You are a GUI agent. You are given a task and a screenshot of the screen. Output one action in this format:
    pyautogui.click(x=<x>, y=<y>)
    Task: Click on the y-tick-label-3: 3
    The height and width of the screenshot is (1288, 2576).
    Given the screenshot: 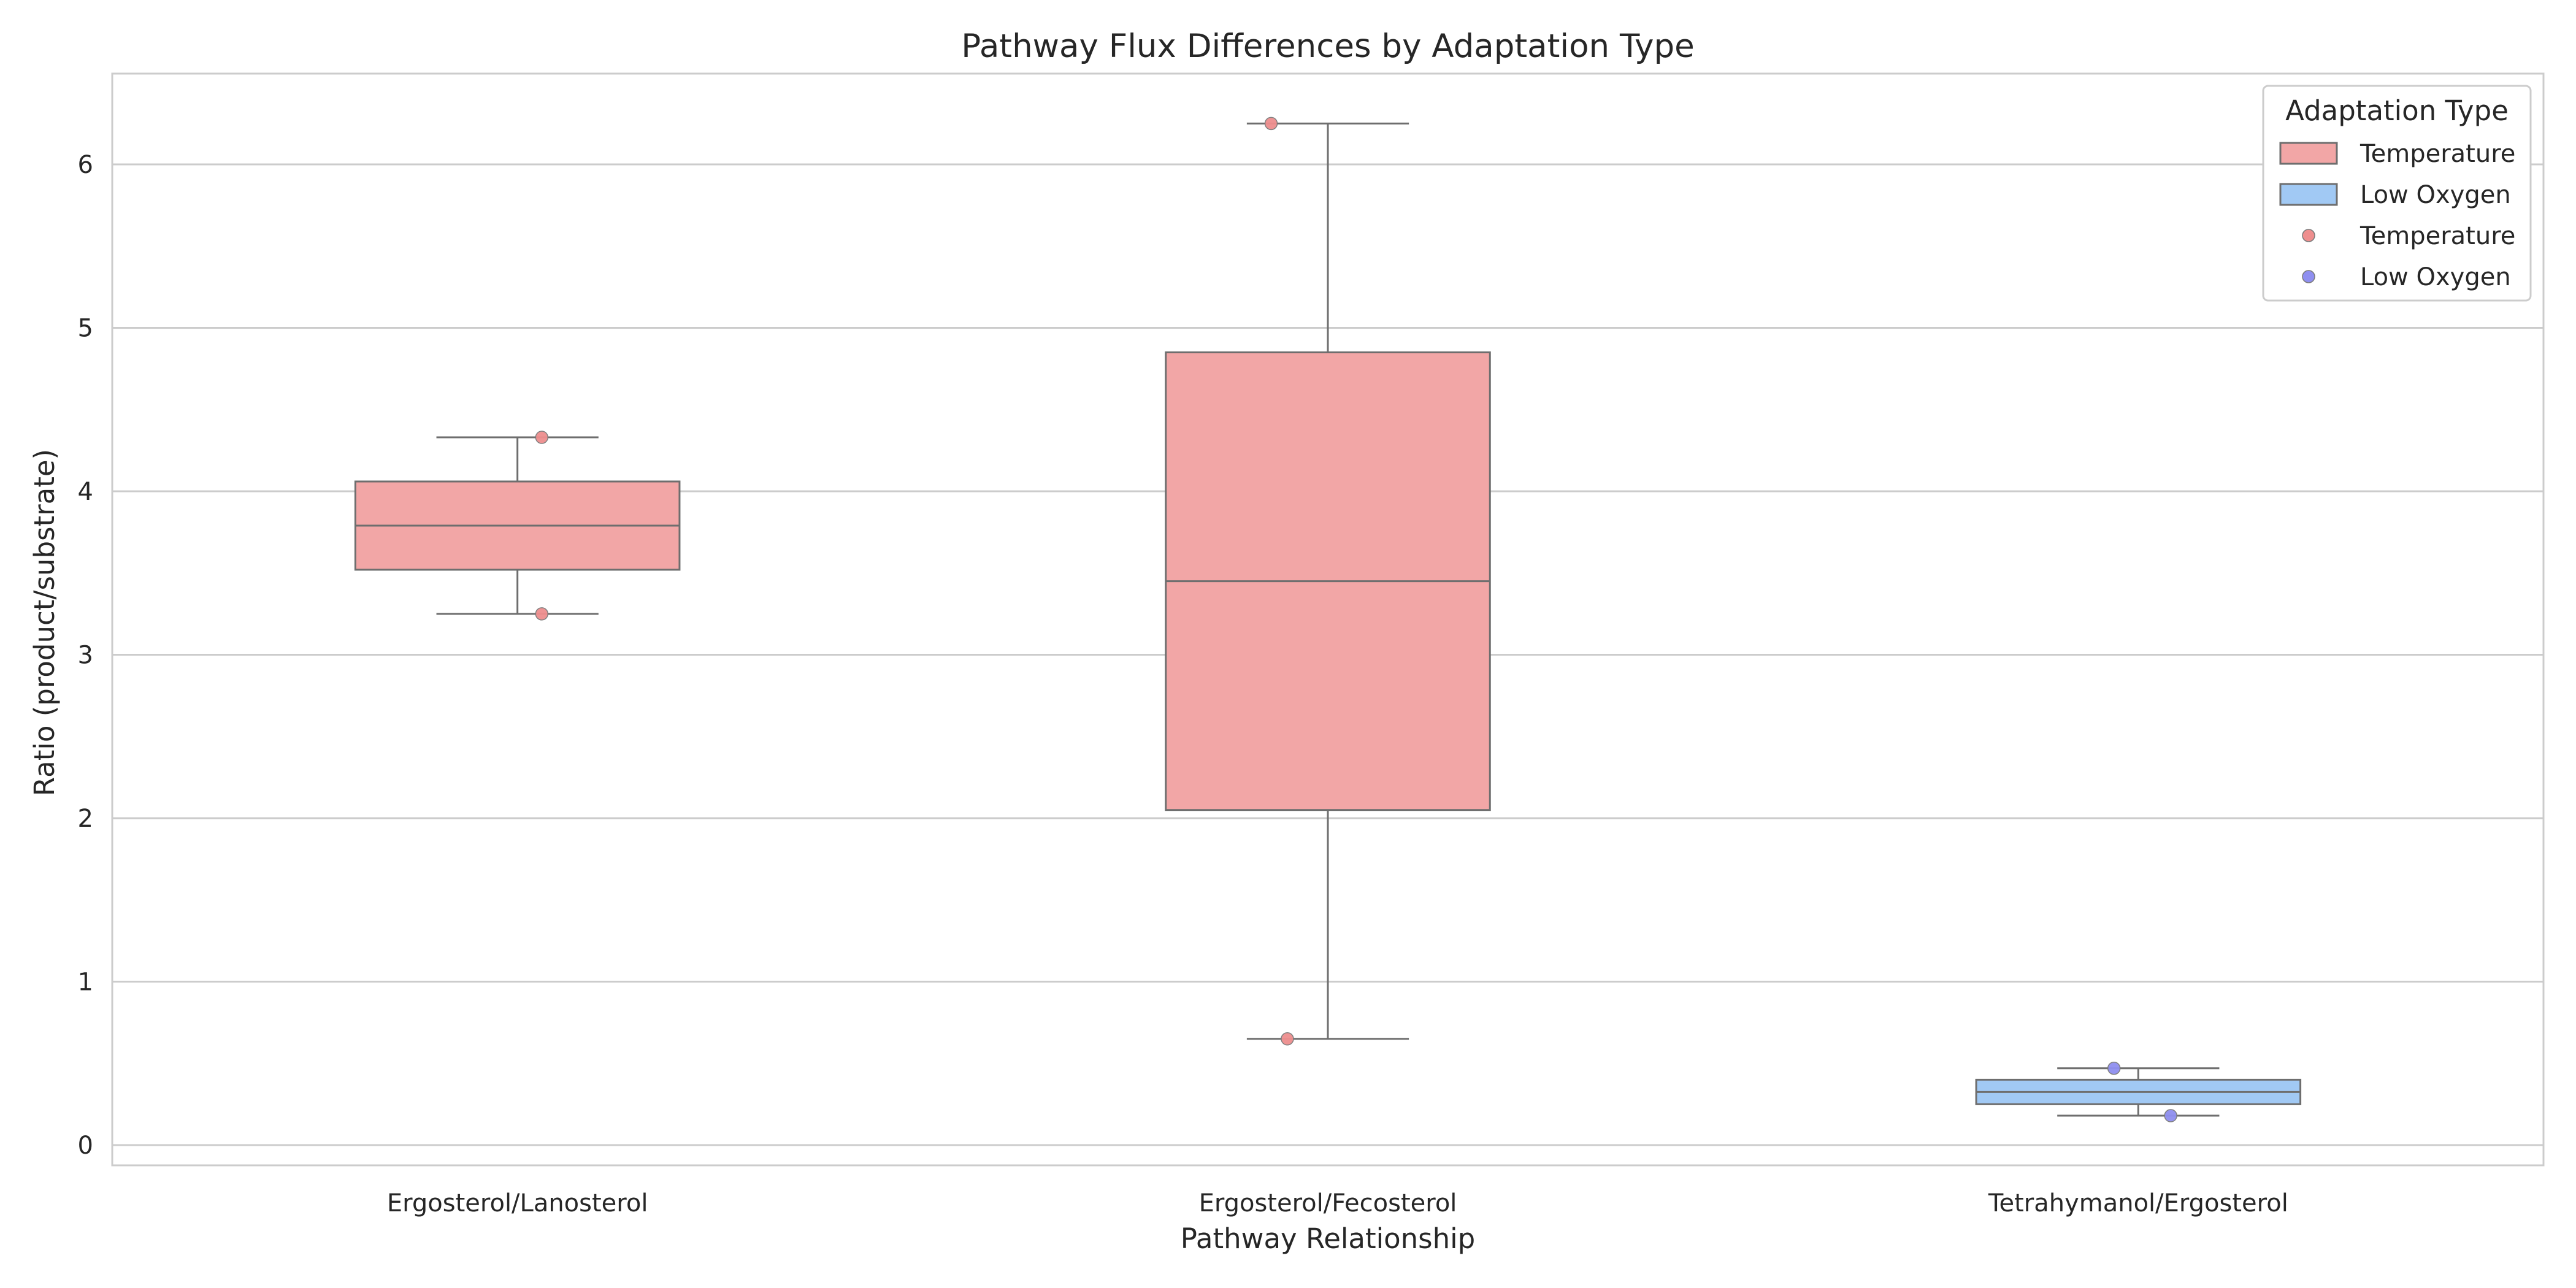 What is the action you would take?
    pyautogui.click(x=85, y=656)
    